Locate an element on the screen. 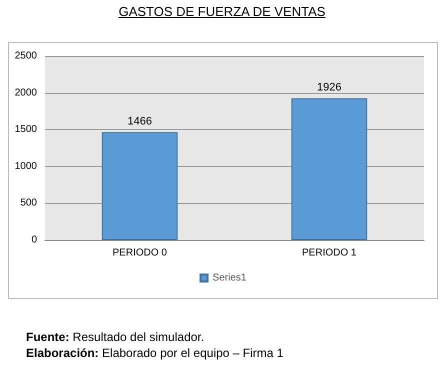 The image size is (444, 366). y-tick-label: 2000 is located at coordinates (26, 92).